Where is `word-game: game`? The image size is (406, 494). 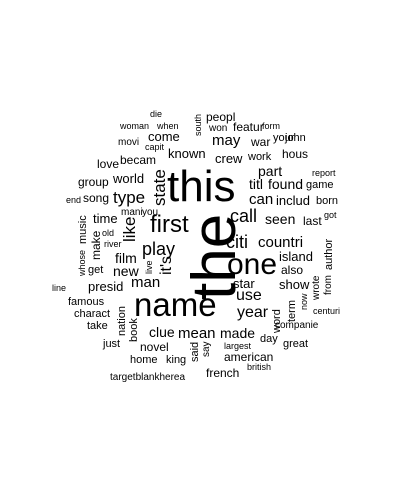
word-game: game is located at coordinates (320, 185).